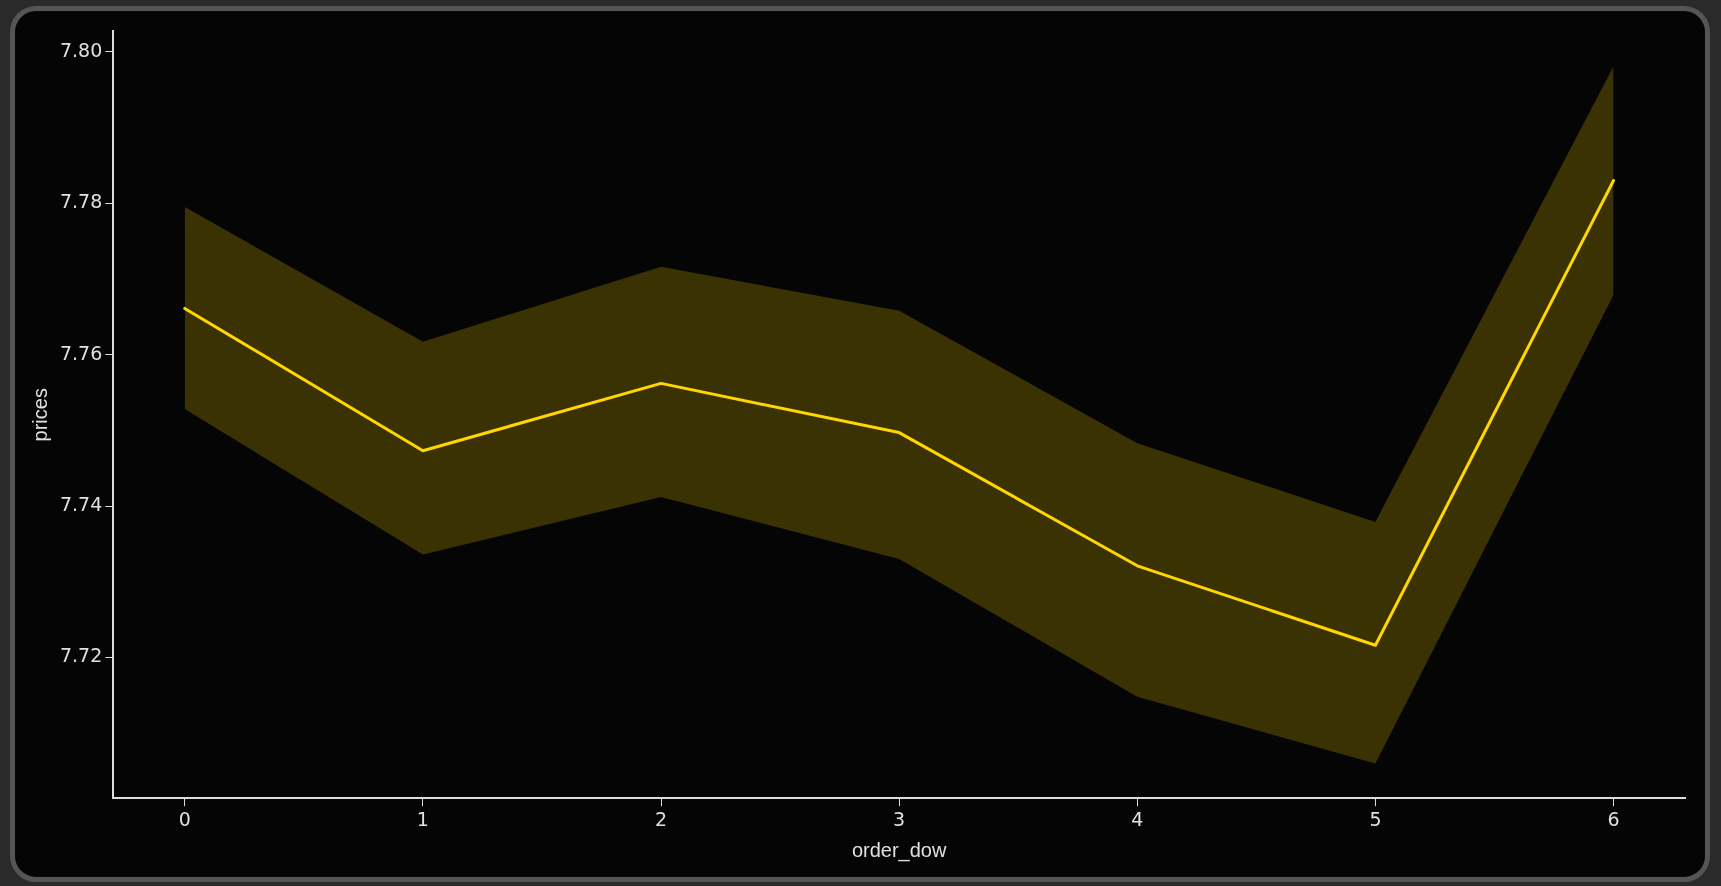 The height and width of the screenshot is (886, 1721). Describe the element at coordinates (899, 818) in the screenshot. I see `x-tick-label: 3` at that location.